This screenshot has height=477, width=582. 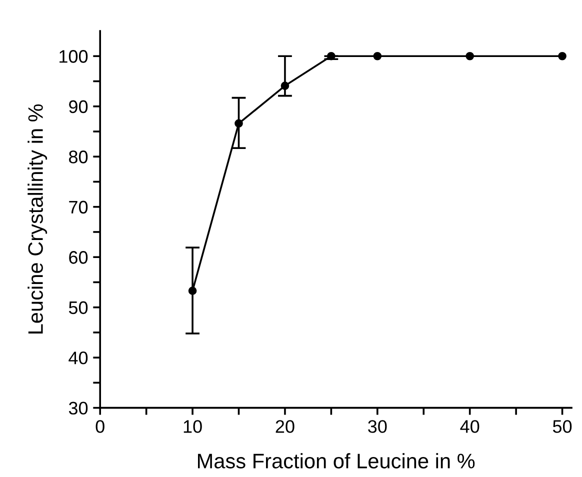 What do you see at coordinates (38, 219) in the screenshot?
I see `y-axis-title: Leucine Crystallinity in %` at bounding box center [38, 219].